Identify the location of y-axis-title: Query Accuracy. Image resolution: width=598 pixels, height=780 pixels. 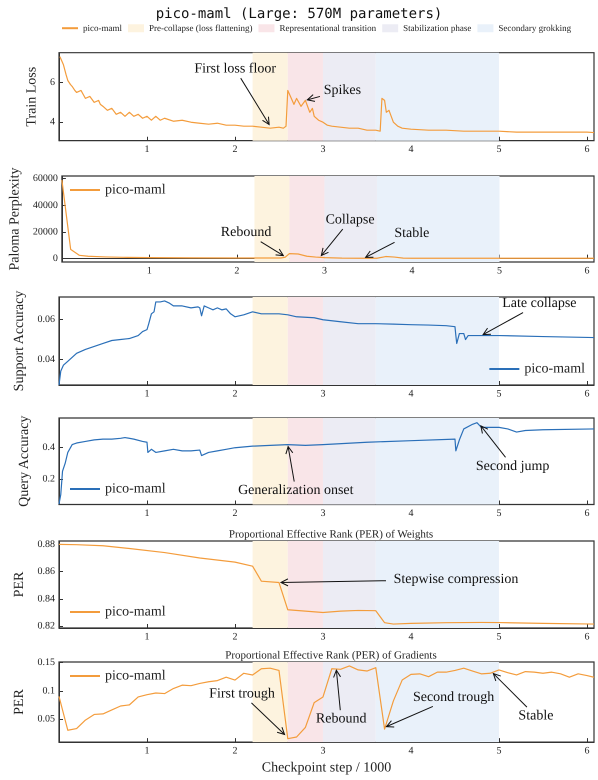
(24, 462).